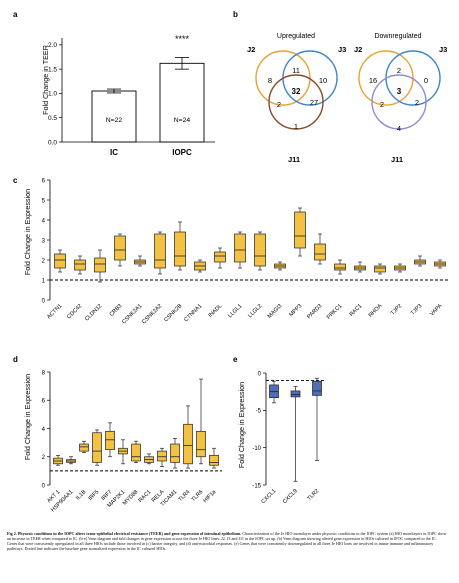  Describe the element at coordinates (52, 69) in the screenshot. I see `y-tick-label: 1.5` at that location.